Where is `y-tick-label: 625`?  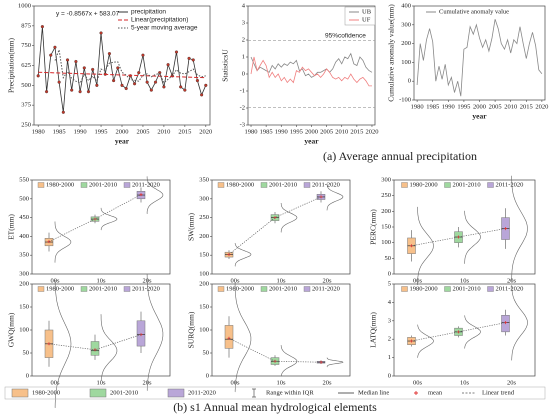
y-tick-label: 625 is located at coordinates (26, 65).